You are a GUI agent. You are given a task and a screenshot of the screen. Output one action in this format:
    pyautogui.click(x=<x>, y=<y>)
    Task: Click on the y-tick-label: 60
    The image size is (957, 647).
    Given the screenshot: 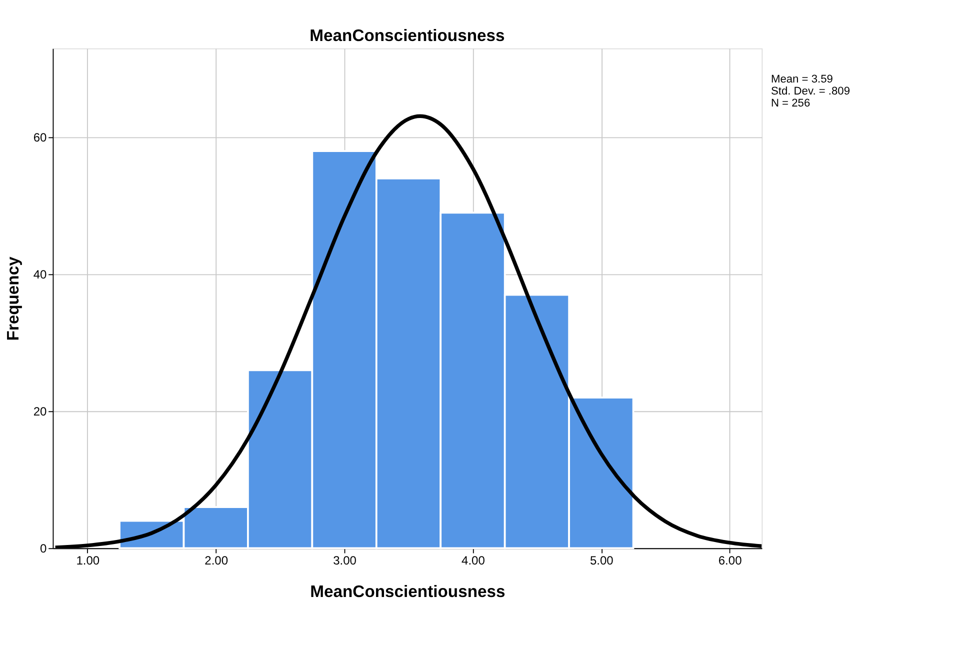 What is the action you would take?
    pyautogui.click(x=40, y=137)
    